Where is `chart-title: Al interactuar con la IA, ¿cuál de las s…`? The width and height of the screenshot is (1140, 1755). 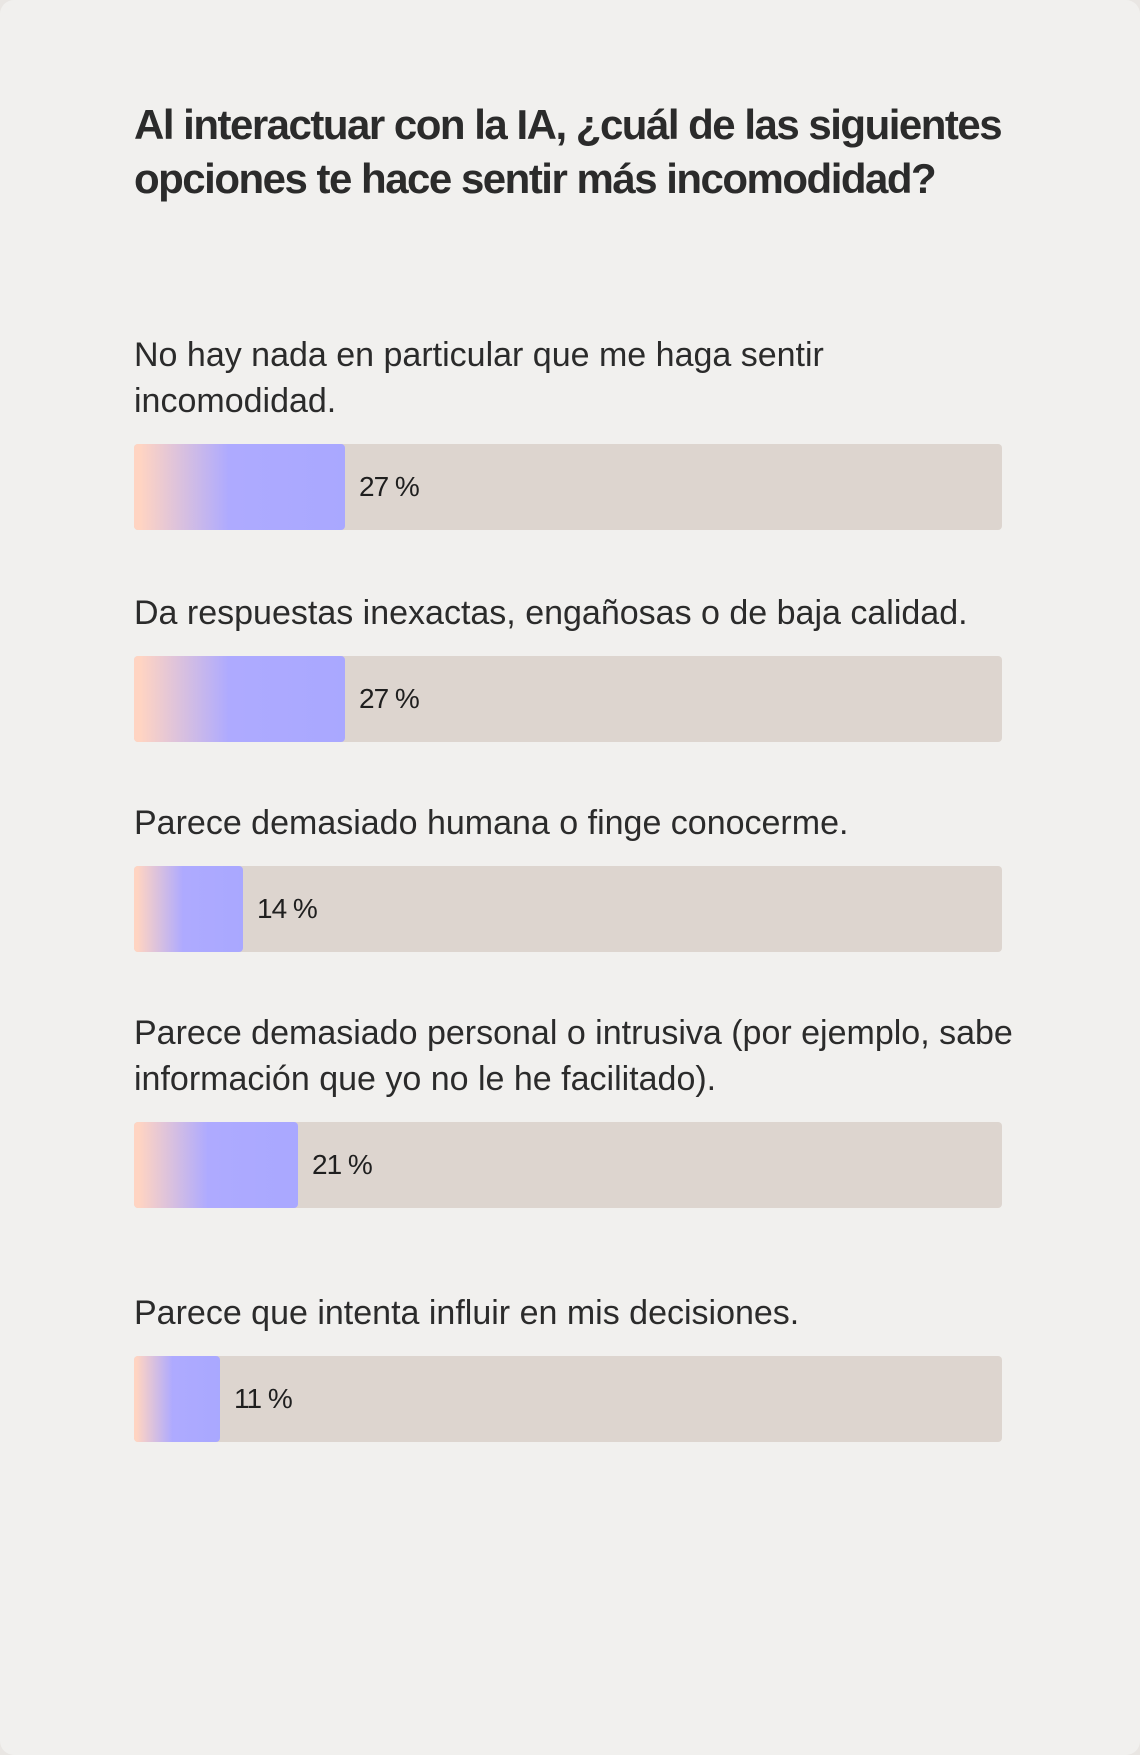
chart-title: Al interactuar con la IA, ¿cuál de las s… is located at coordinates (568, 151).